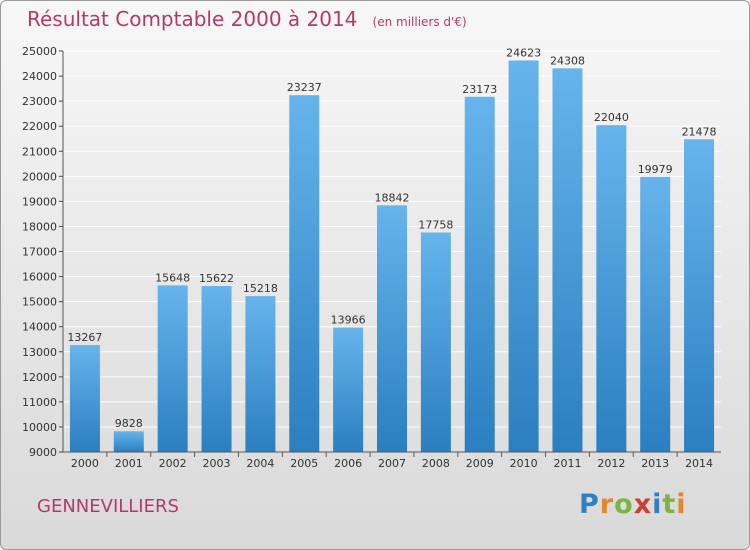  I want to click on data-label: 19979, so click(655, 169).